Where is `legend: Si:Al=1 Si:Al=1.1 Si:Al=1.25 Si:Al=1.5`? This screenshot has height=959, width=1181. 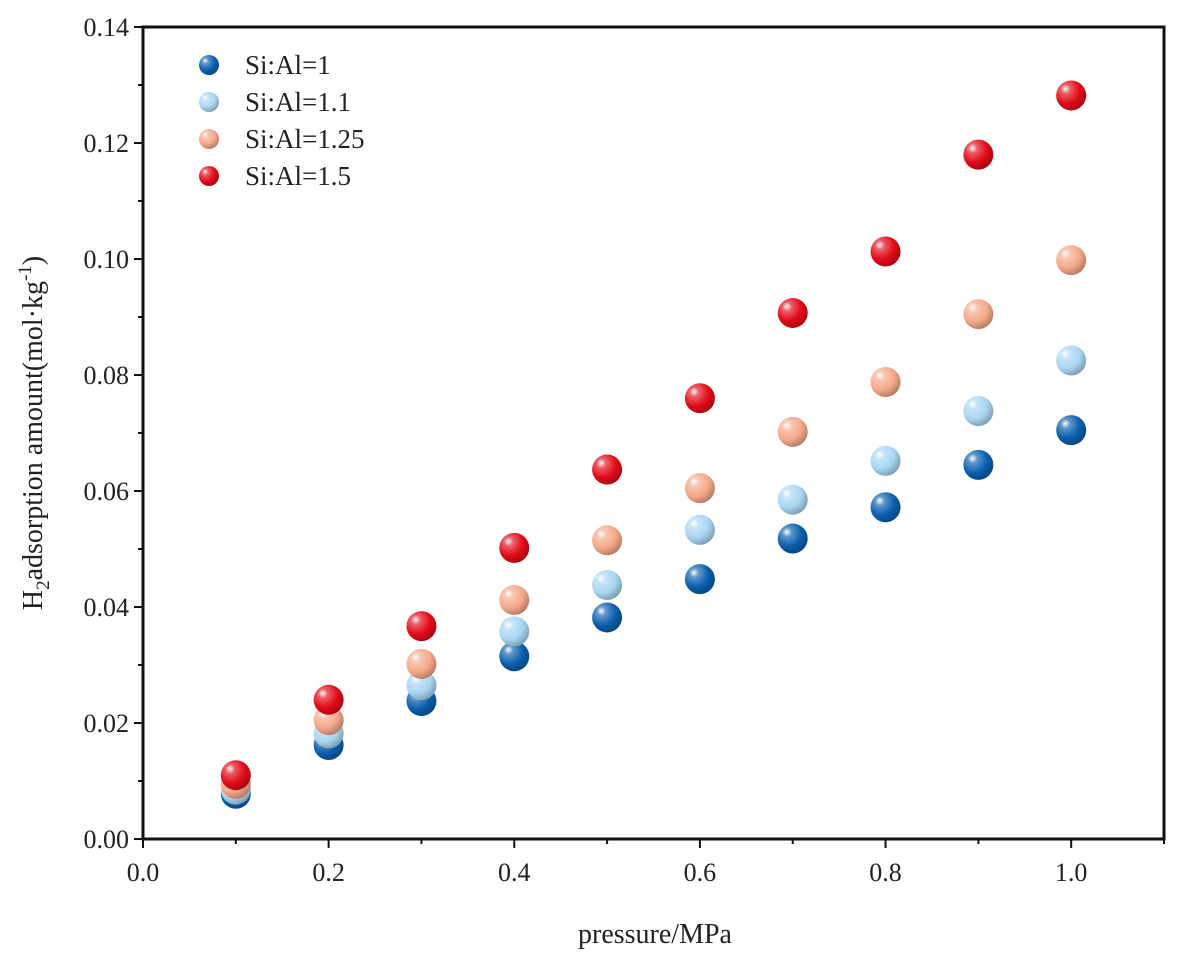
legend: Si:Al=1 Si:Al=1.1 Si:Al=1.25 Si:Al=1.5 is located at coordinates (282, 120).